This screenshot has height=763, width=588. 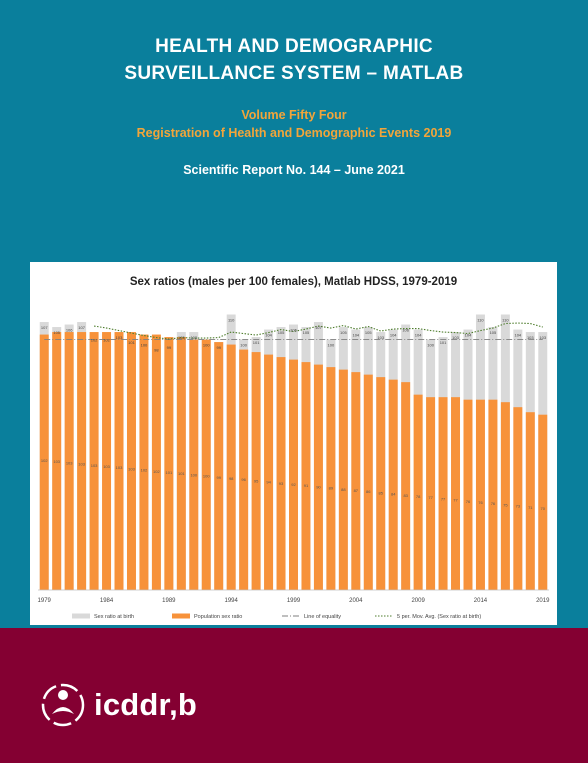 What do you see at coordinates (356, 601) in the screenshot?
I see `x-tick-label: 2004` at bounding box center [356, 601].